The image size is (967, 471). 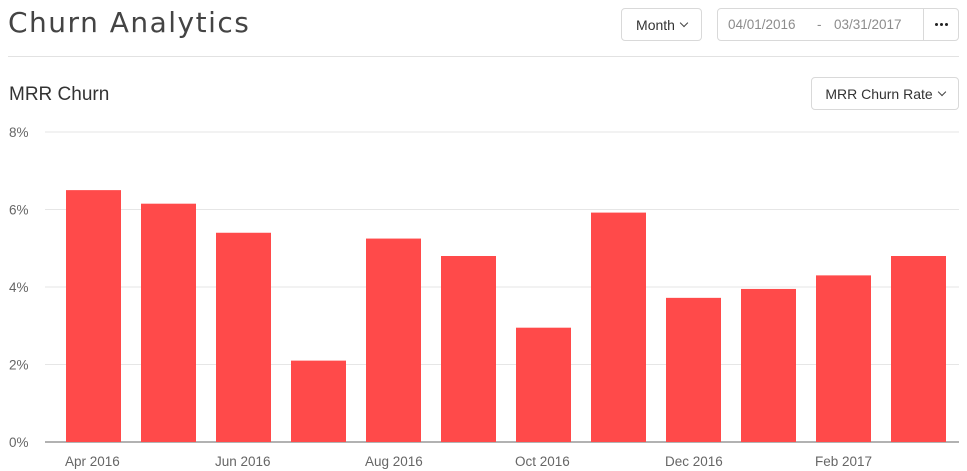 I want to click on bar-mar-2017, so click(x=918, y=349).